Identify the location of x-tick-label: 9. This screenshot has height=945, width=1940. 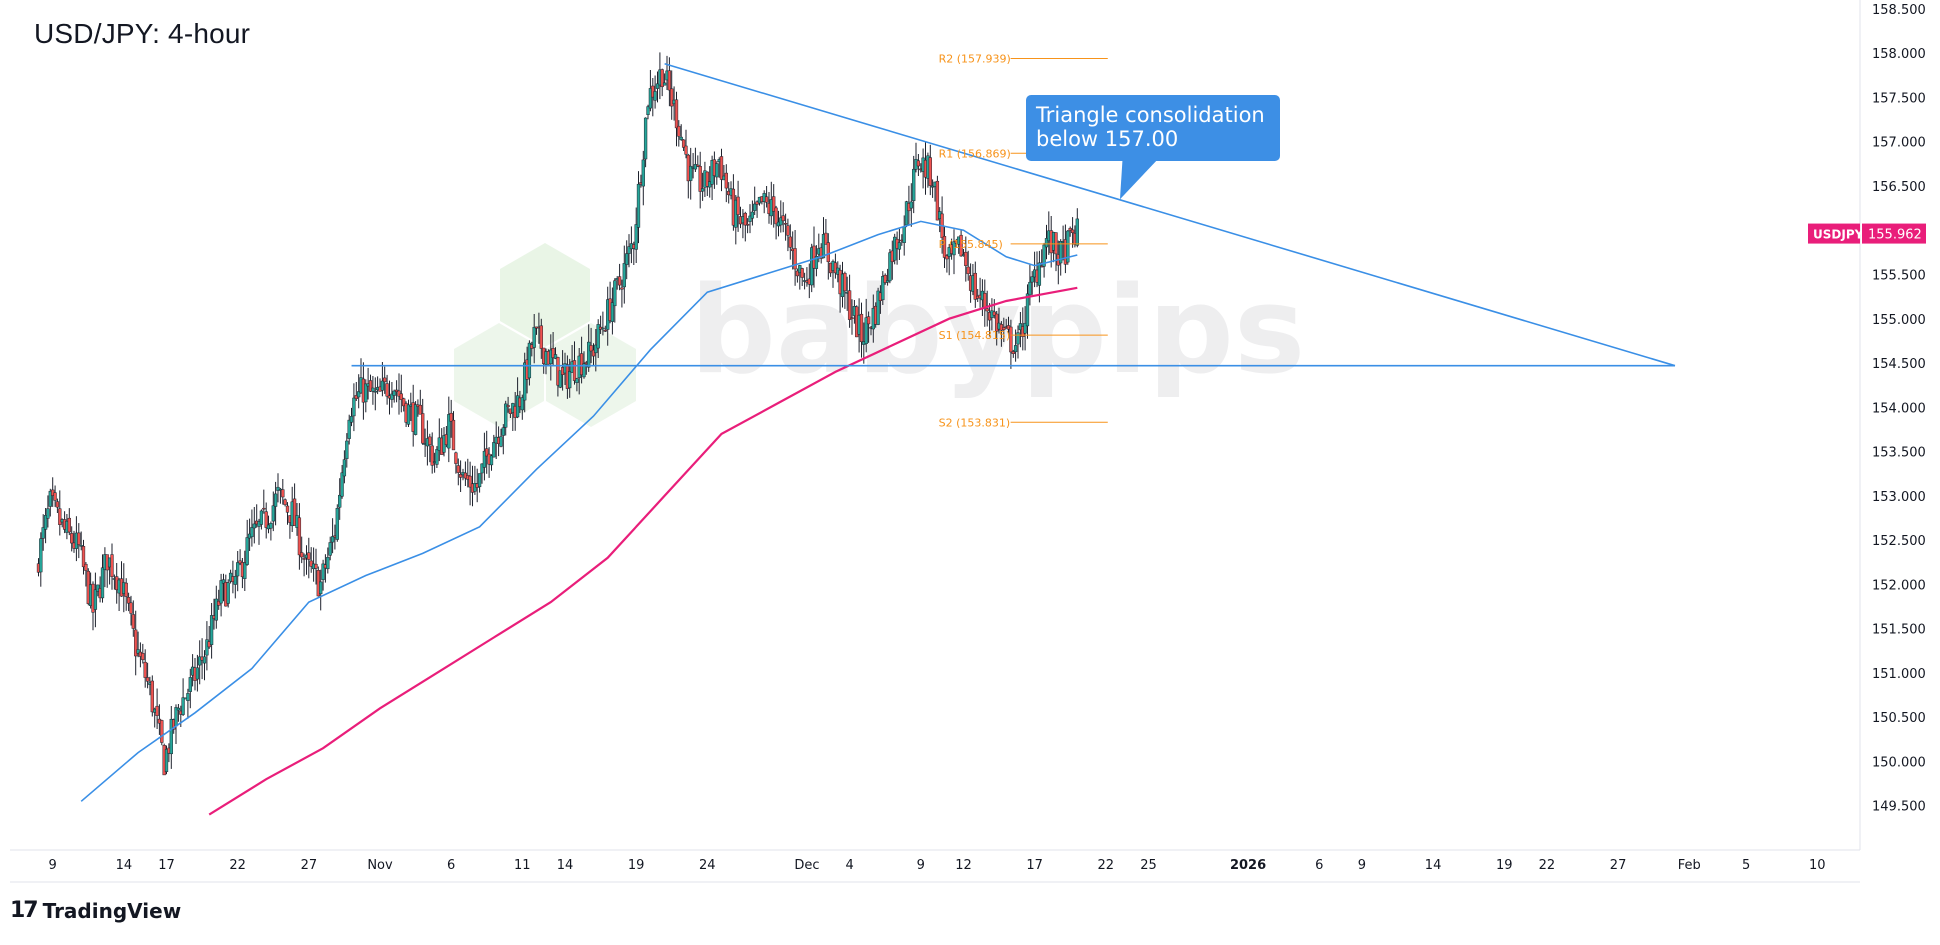
(921, 865).